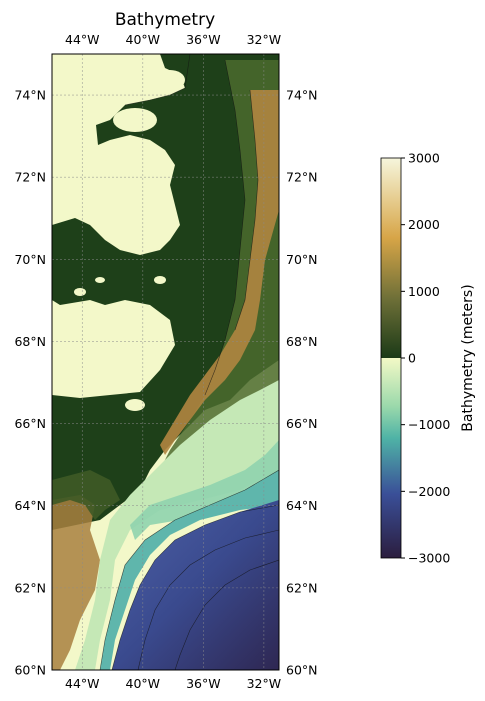  What do you see at coordinates (204, 490) in the screenshot?
I see `shelf-water-mid` at bounding box center [204, 490].